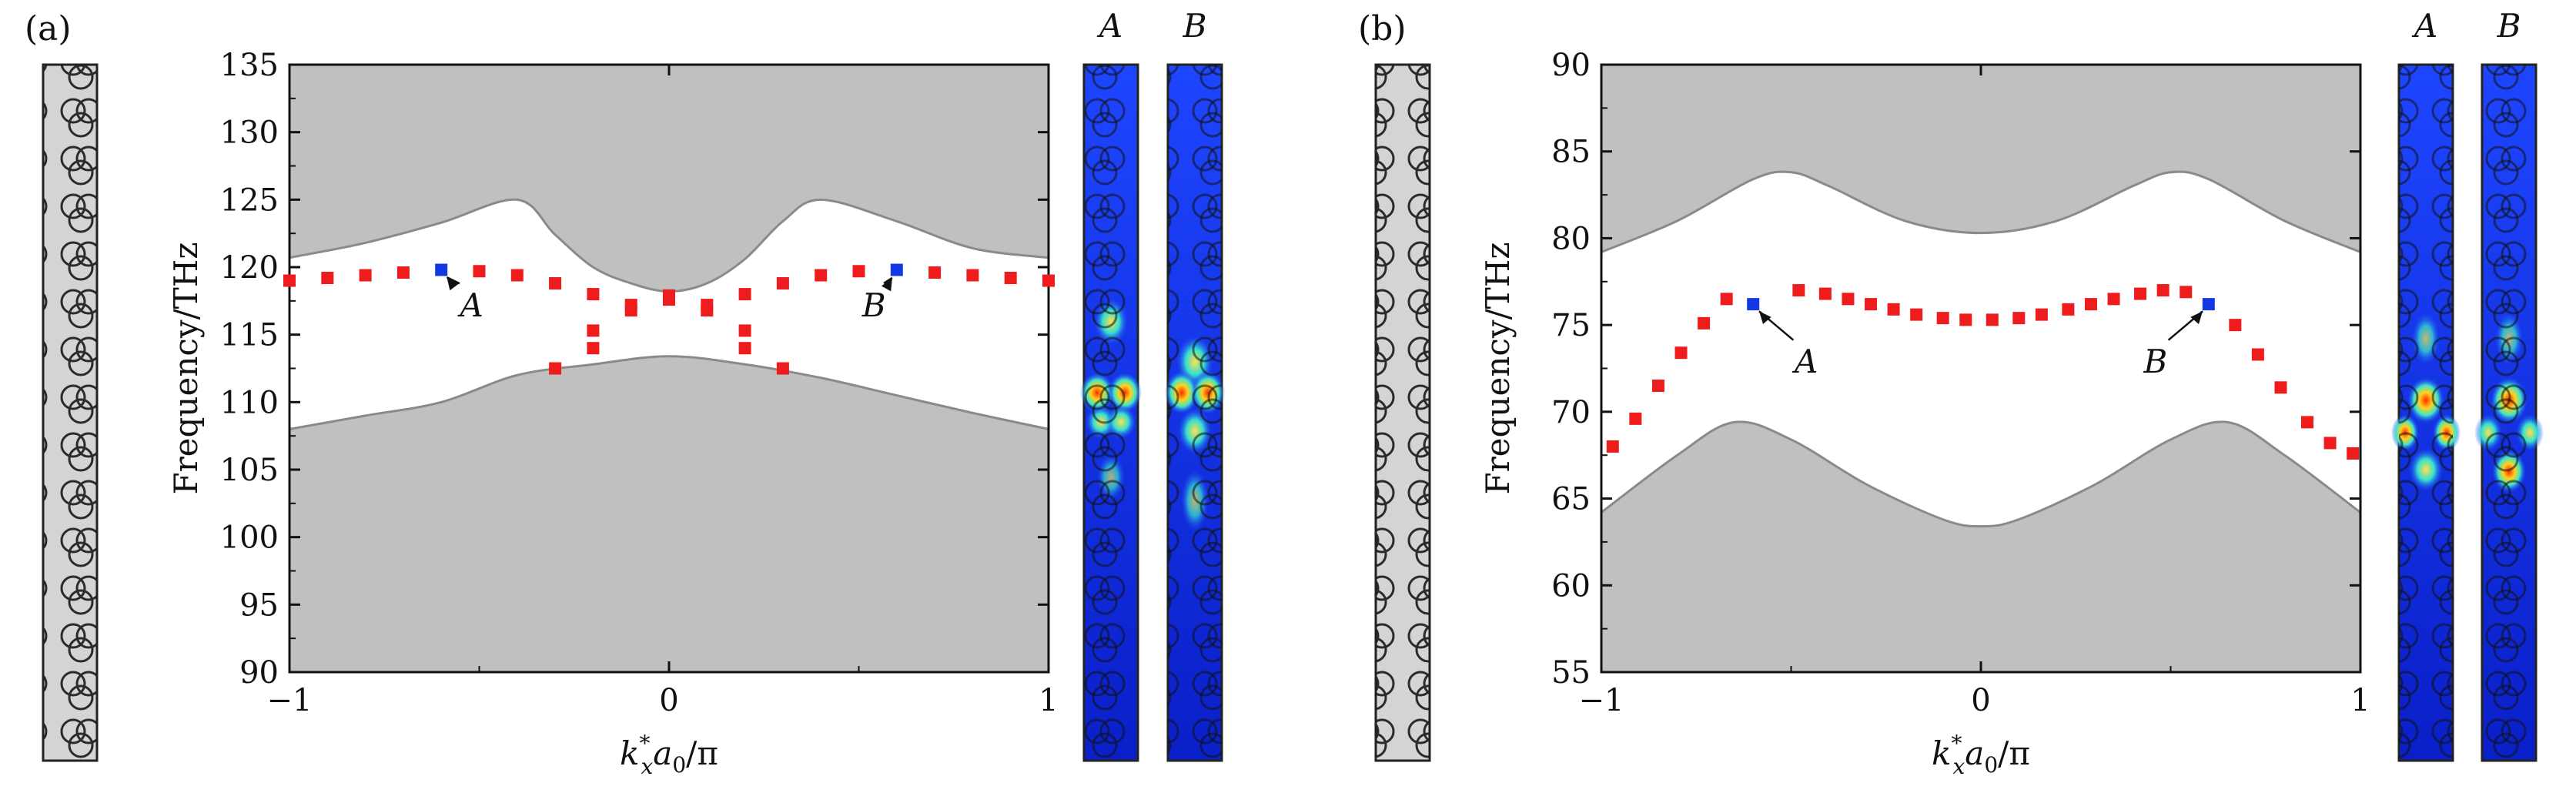 This screenshot has height=803, width=2576. Describe the element at coordinates (186, 368) in the screenshot. I see `y-axis-label: Frequency/THz` at that location.